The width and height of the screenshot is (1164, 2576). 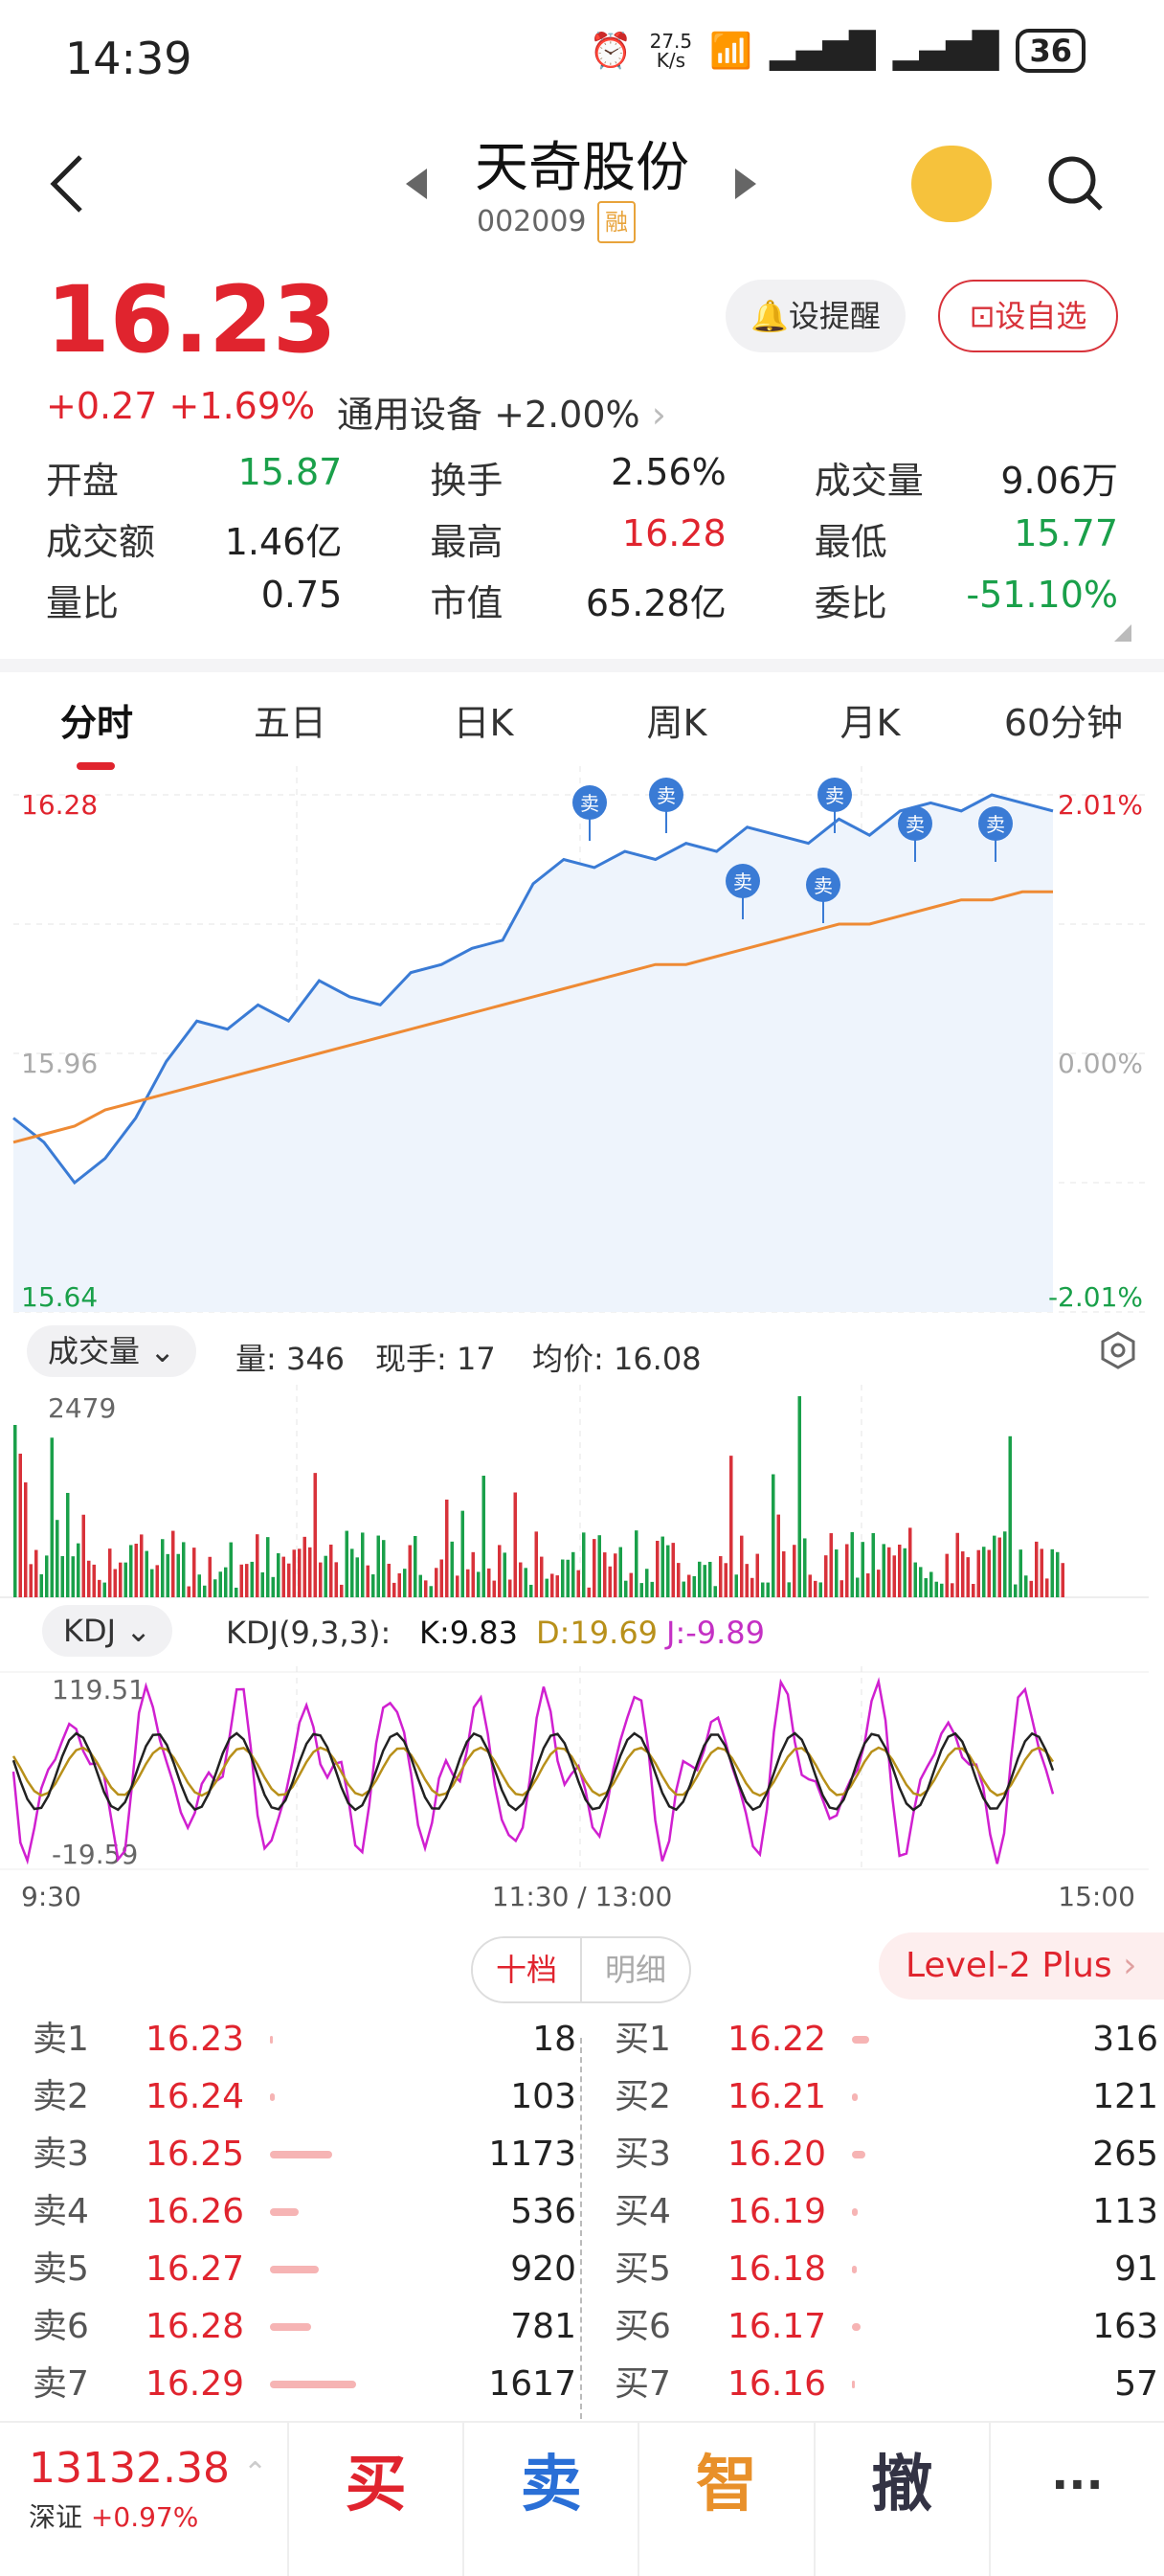 I want to click on kdj-selector: KDJ ⌄, so click(x=108, y=1631).